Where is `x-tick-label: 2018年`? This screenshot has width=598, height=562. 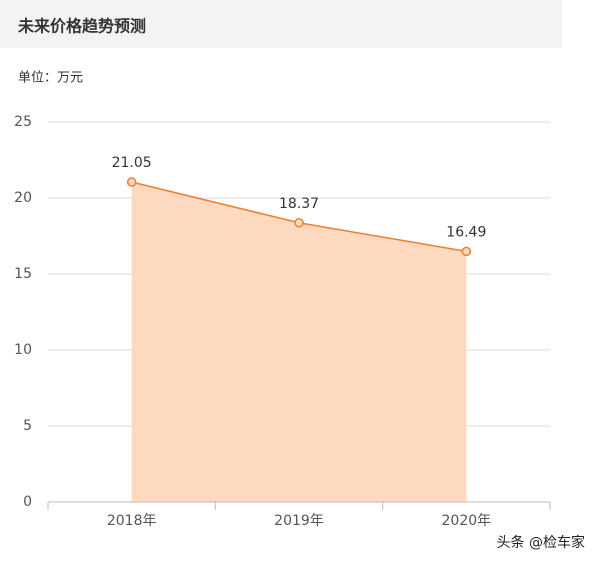
x-tick-label: 2018年 is located at coordinates (132, 521).